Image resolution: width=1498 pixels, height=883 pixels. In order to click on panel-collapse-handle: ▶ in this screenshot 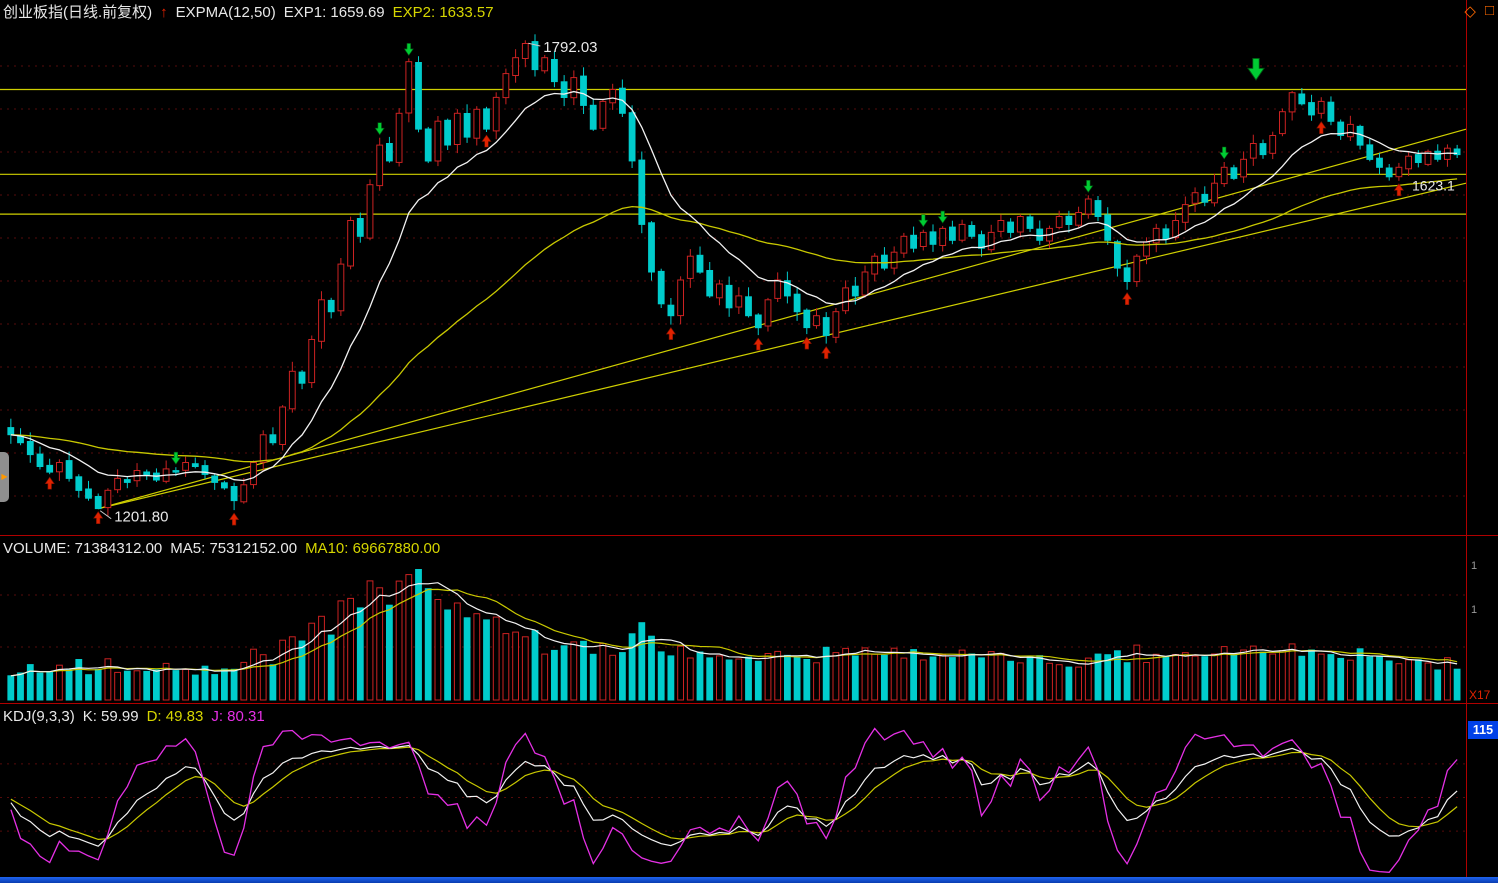, I will do `click(4, 477)`.